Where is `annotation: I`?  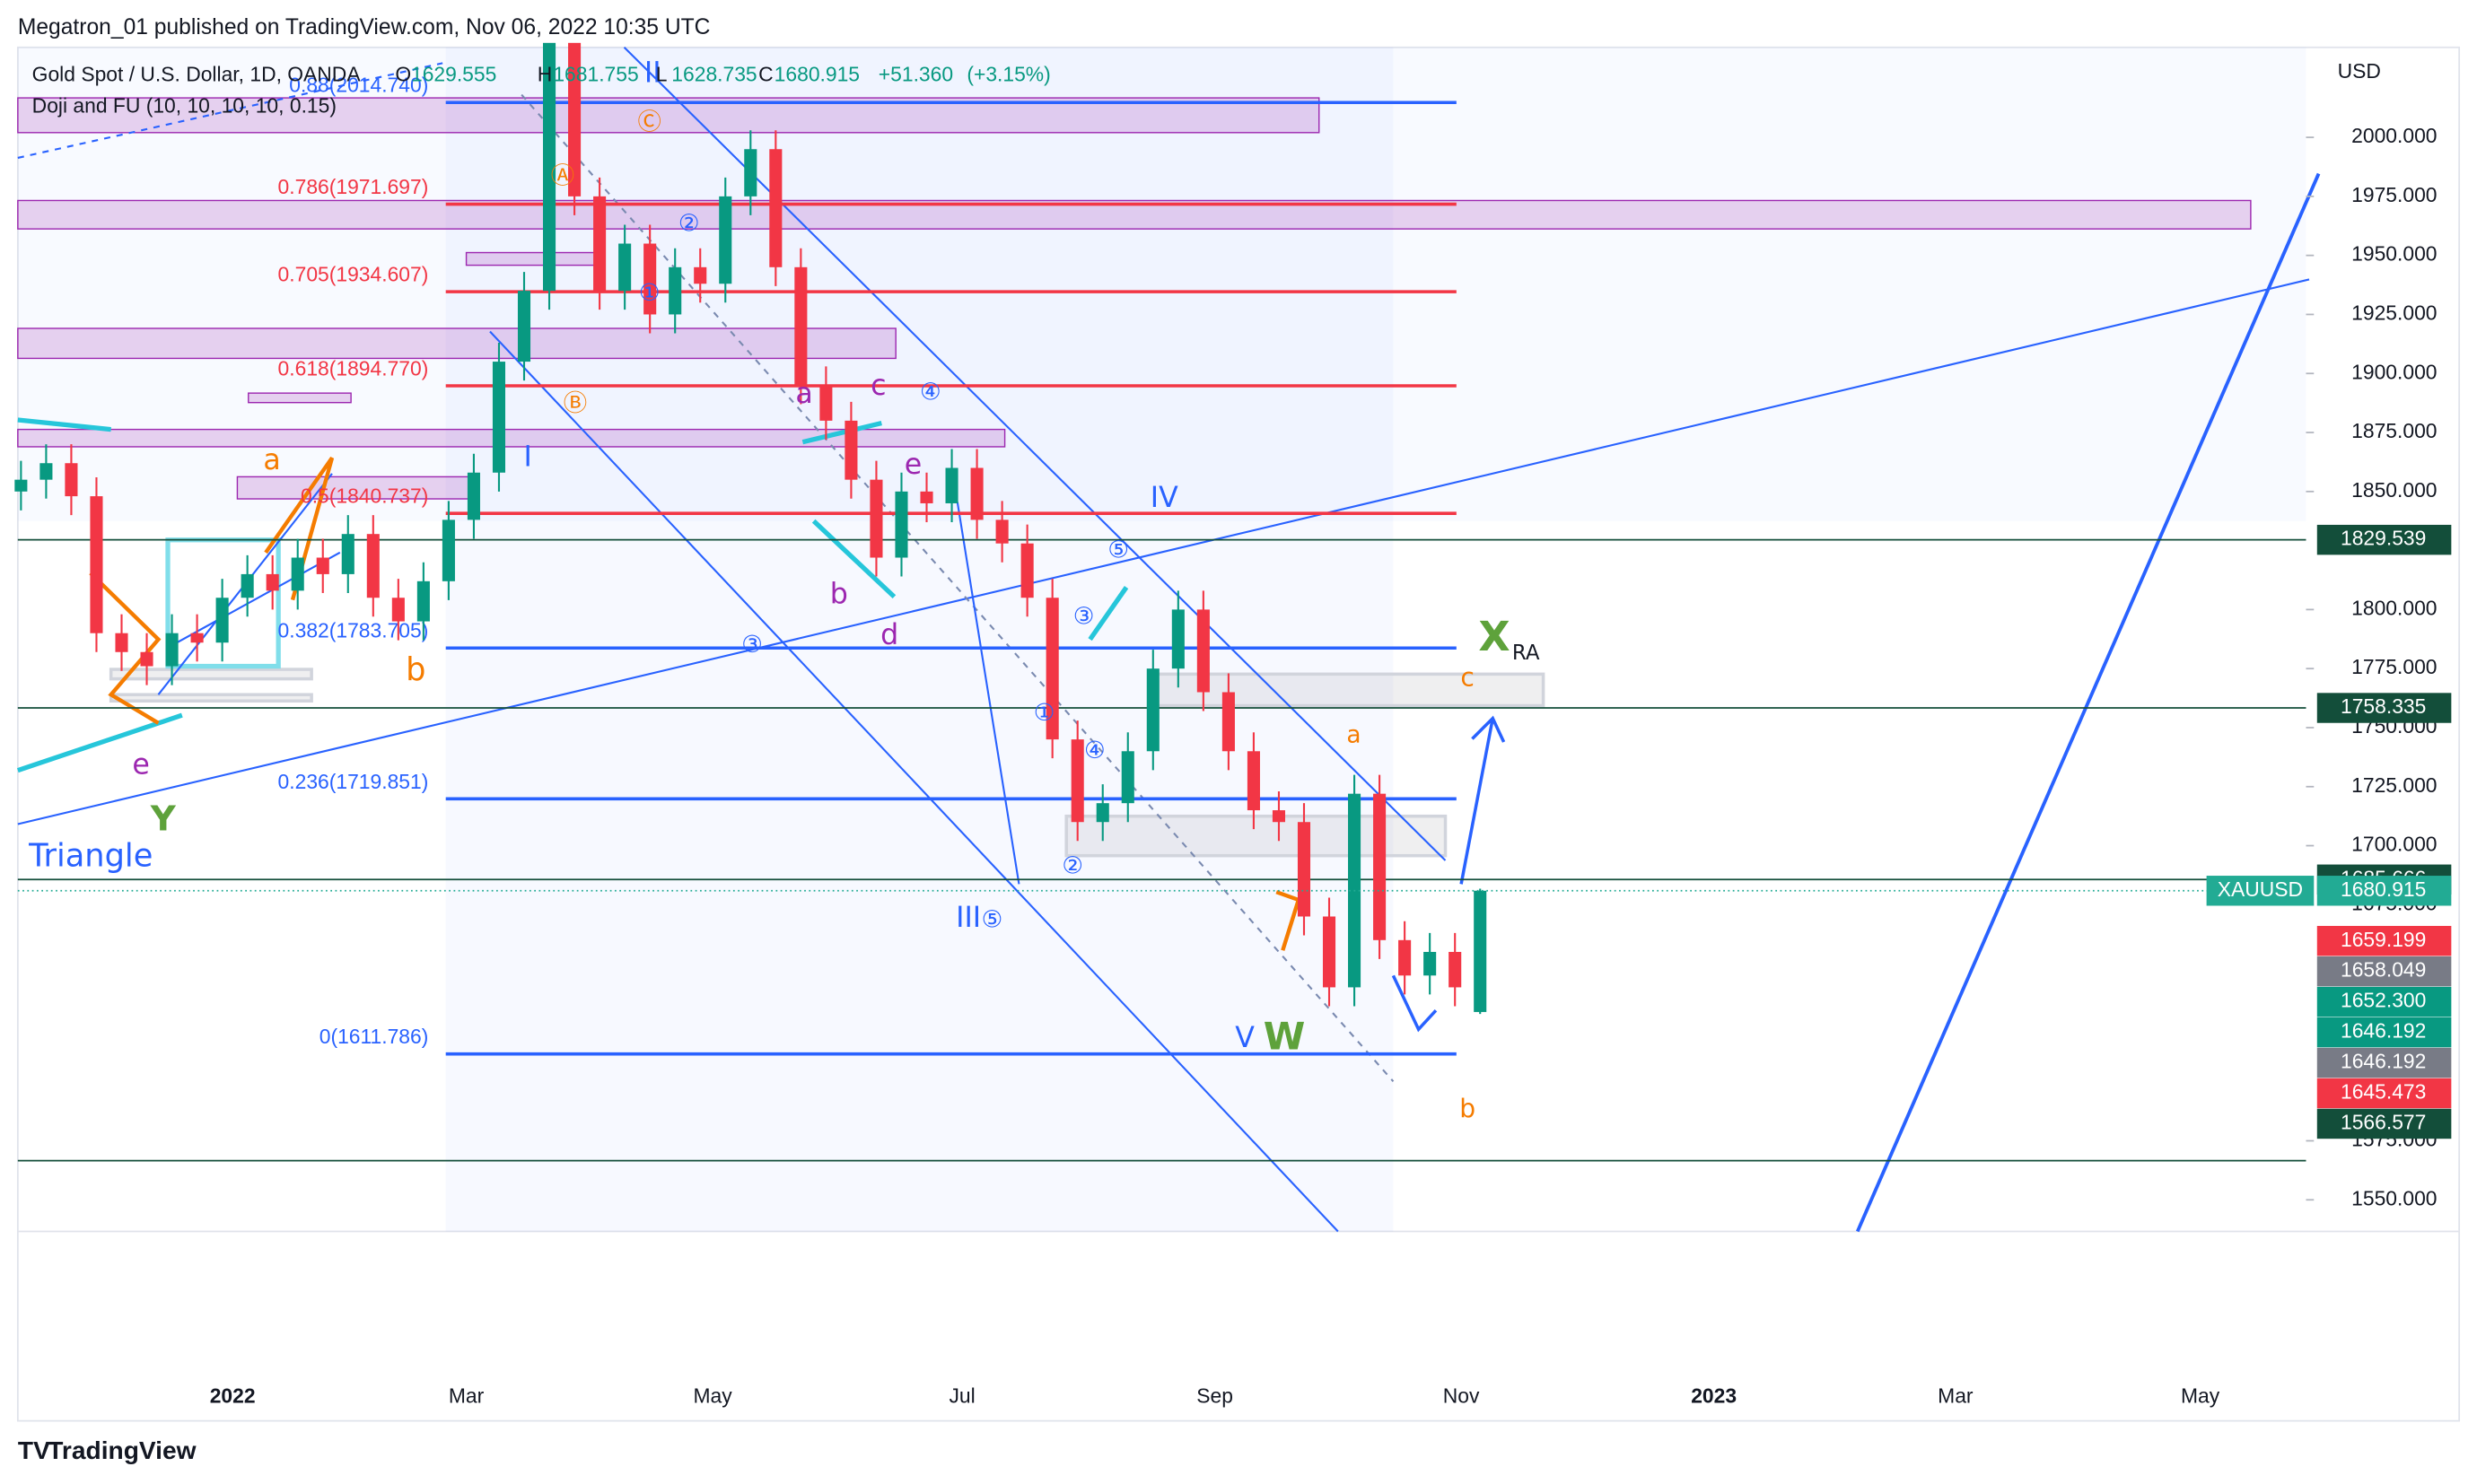 annotation: I is located at coordinates (528, 457).